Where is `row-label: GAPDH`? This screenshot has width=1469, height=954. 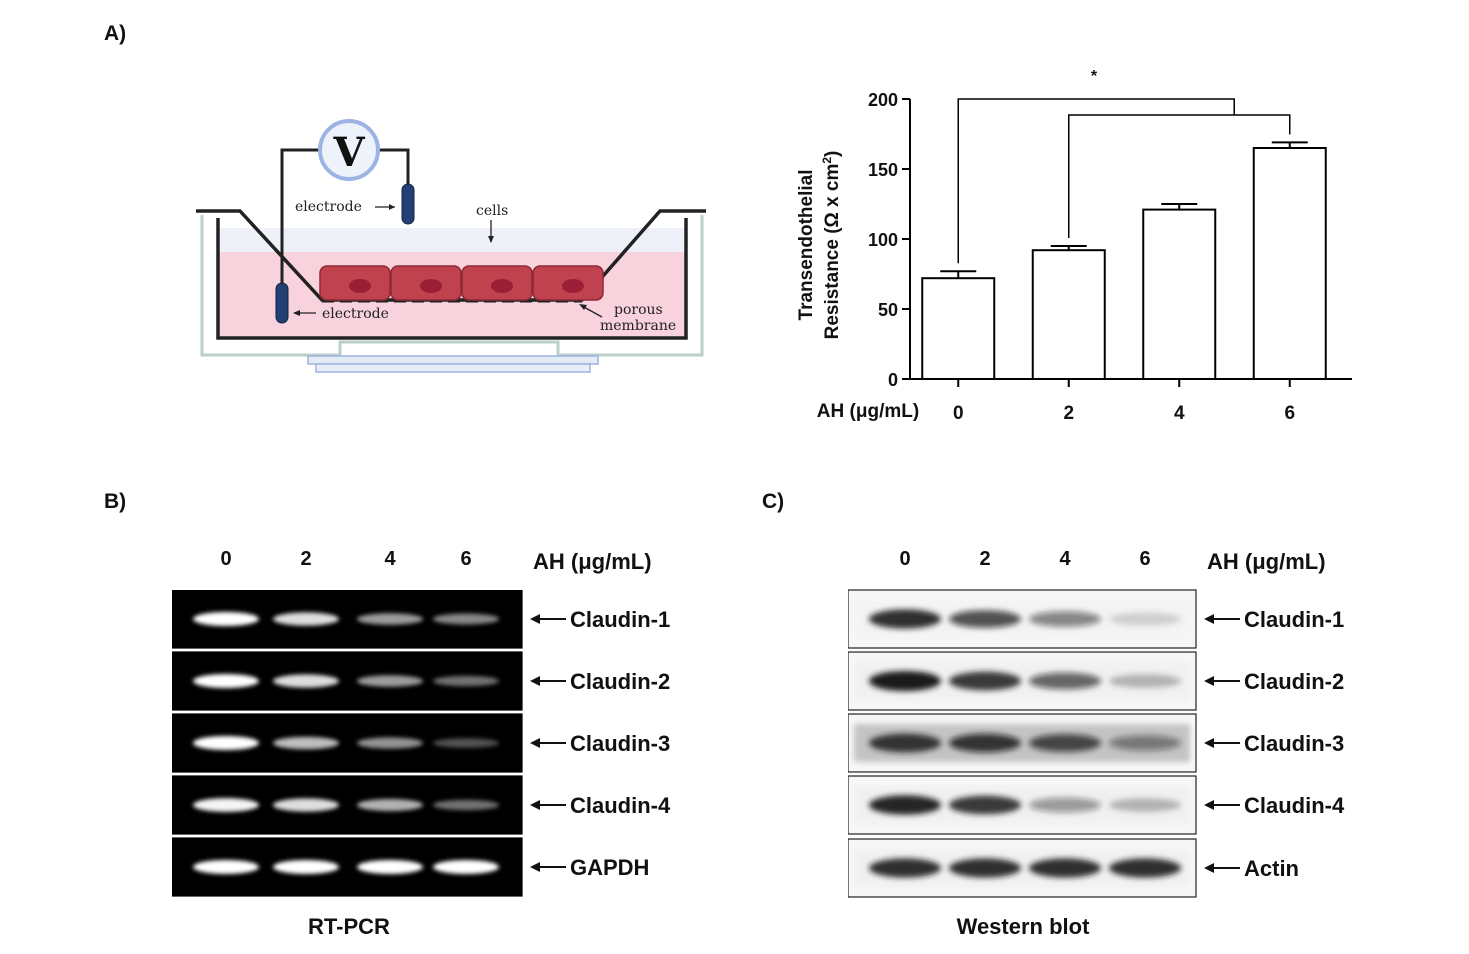 row-label: GAPDH is located at coordinates (609, 867).